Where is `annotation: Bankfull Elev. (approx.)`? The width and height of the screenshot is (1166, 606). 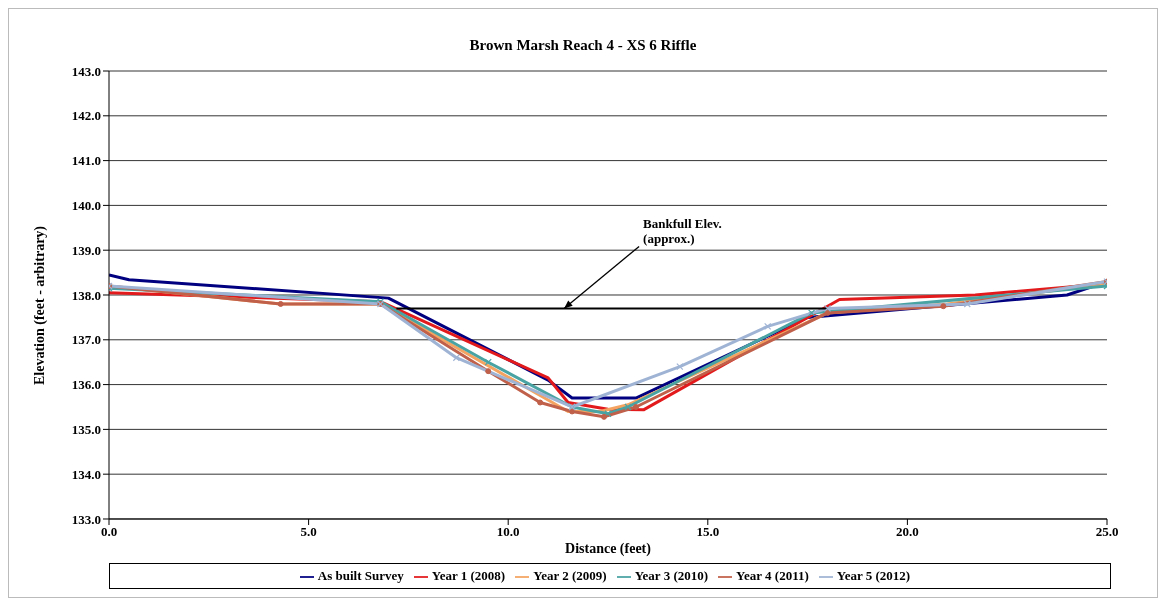
annotation: Bankfull Elev. (approx.) is located at coordinates (682, 231).